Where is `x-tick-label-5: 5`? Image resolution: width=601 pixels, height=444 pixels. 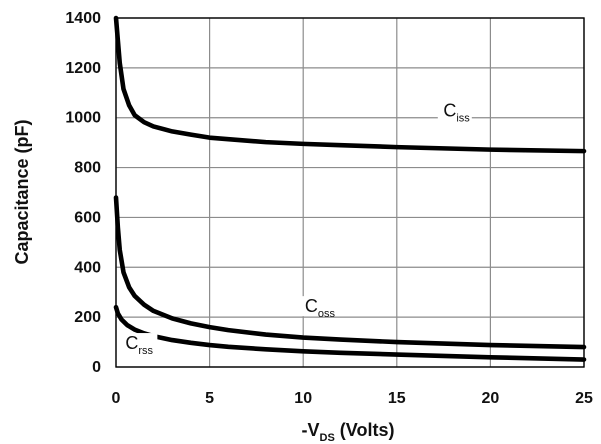
x-tick-label-5: 5 is located at coordinates (209, 398).